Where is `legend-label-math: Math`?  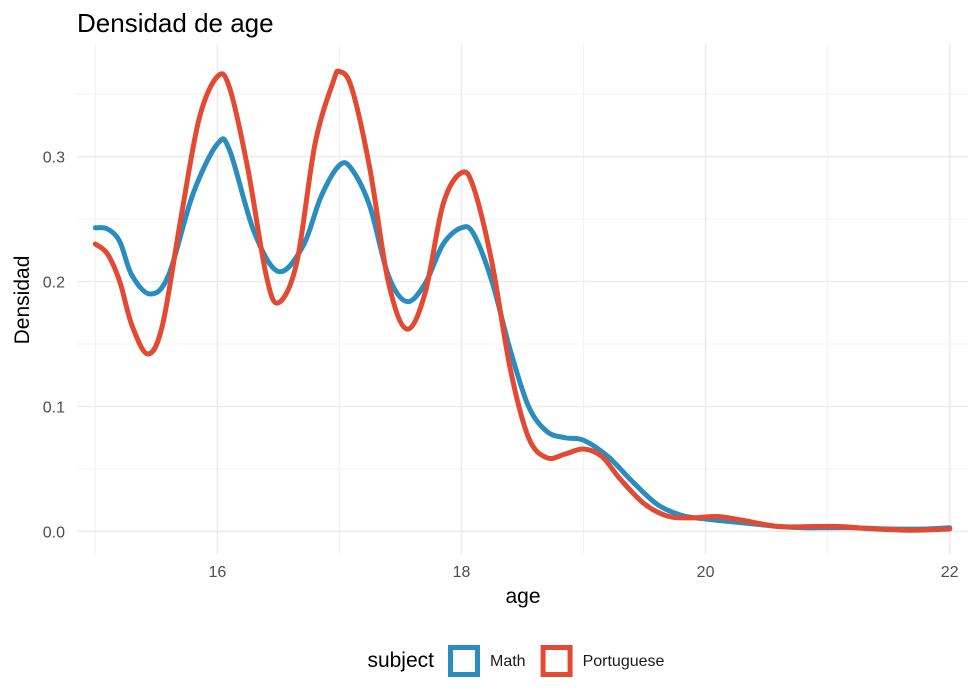 legend-label-math: Math is located at coordinates (508, 661).